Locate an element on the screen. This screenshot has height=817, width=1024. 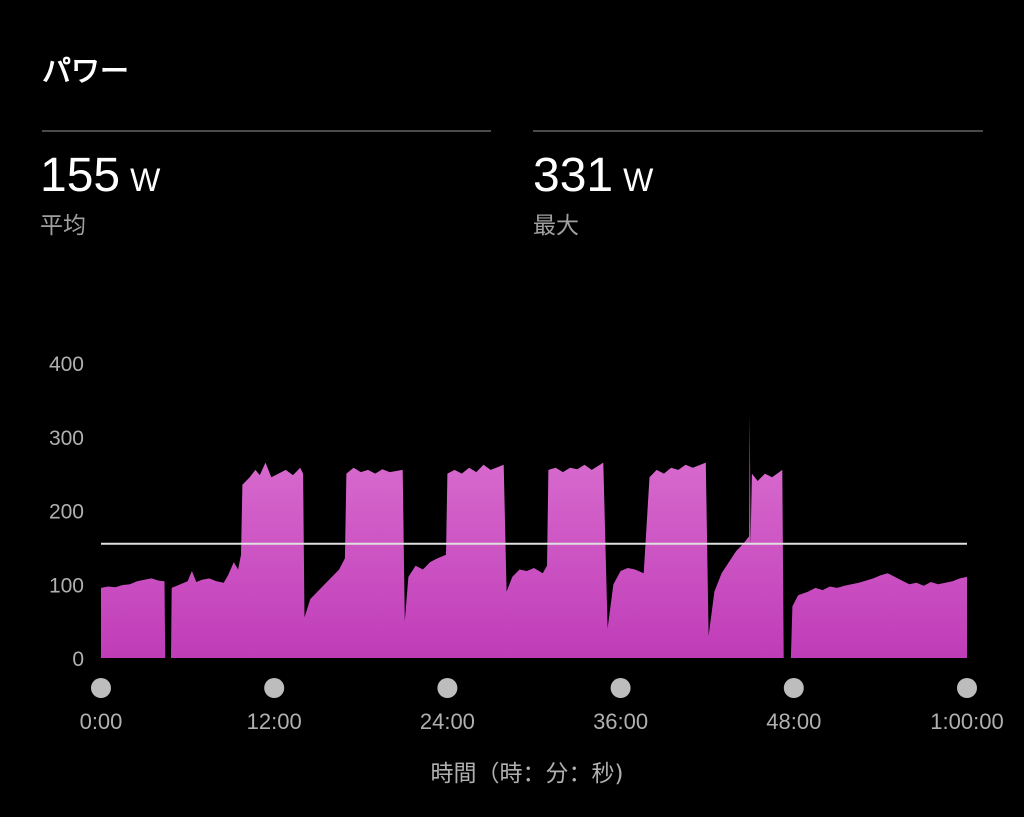
y-tick-label: 400 is located at coordinates (66, 364).